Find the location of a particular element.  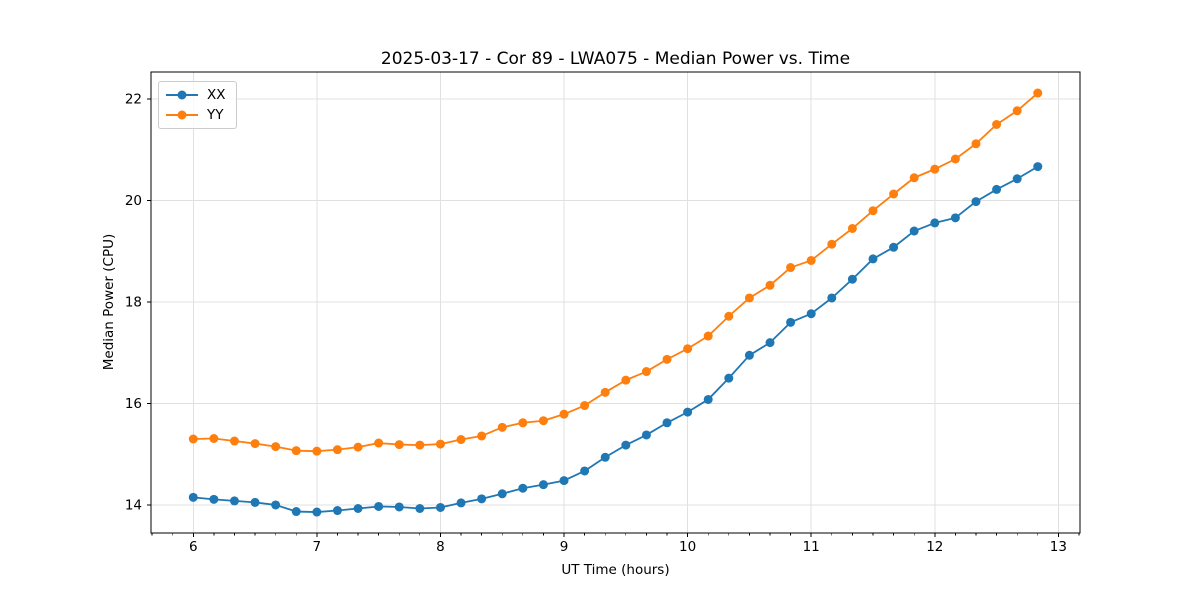

x-tick-label: 8 is located at coordinates (440, 547).